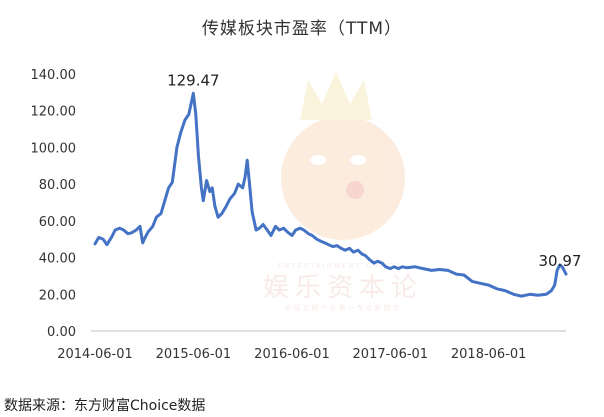 This screenshot has width=604, height=417. Describe the element at coordinates (194, 354) in the screenshot. I see `x-tick-label: 2015-06-01` at that location.